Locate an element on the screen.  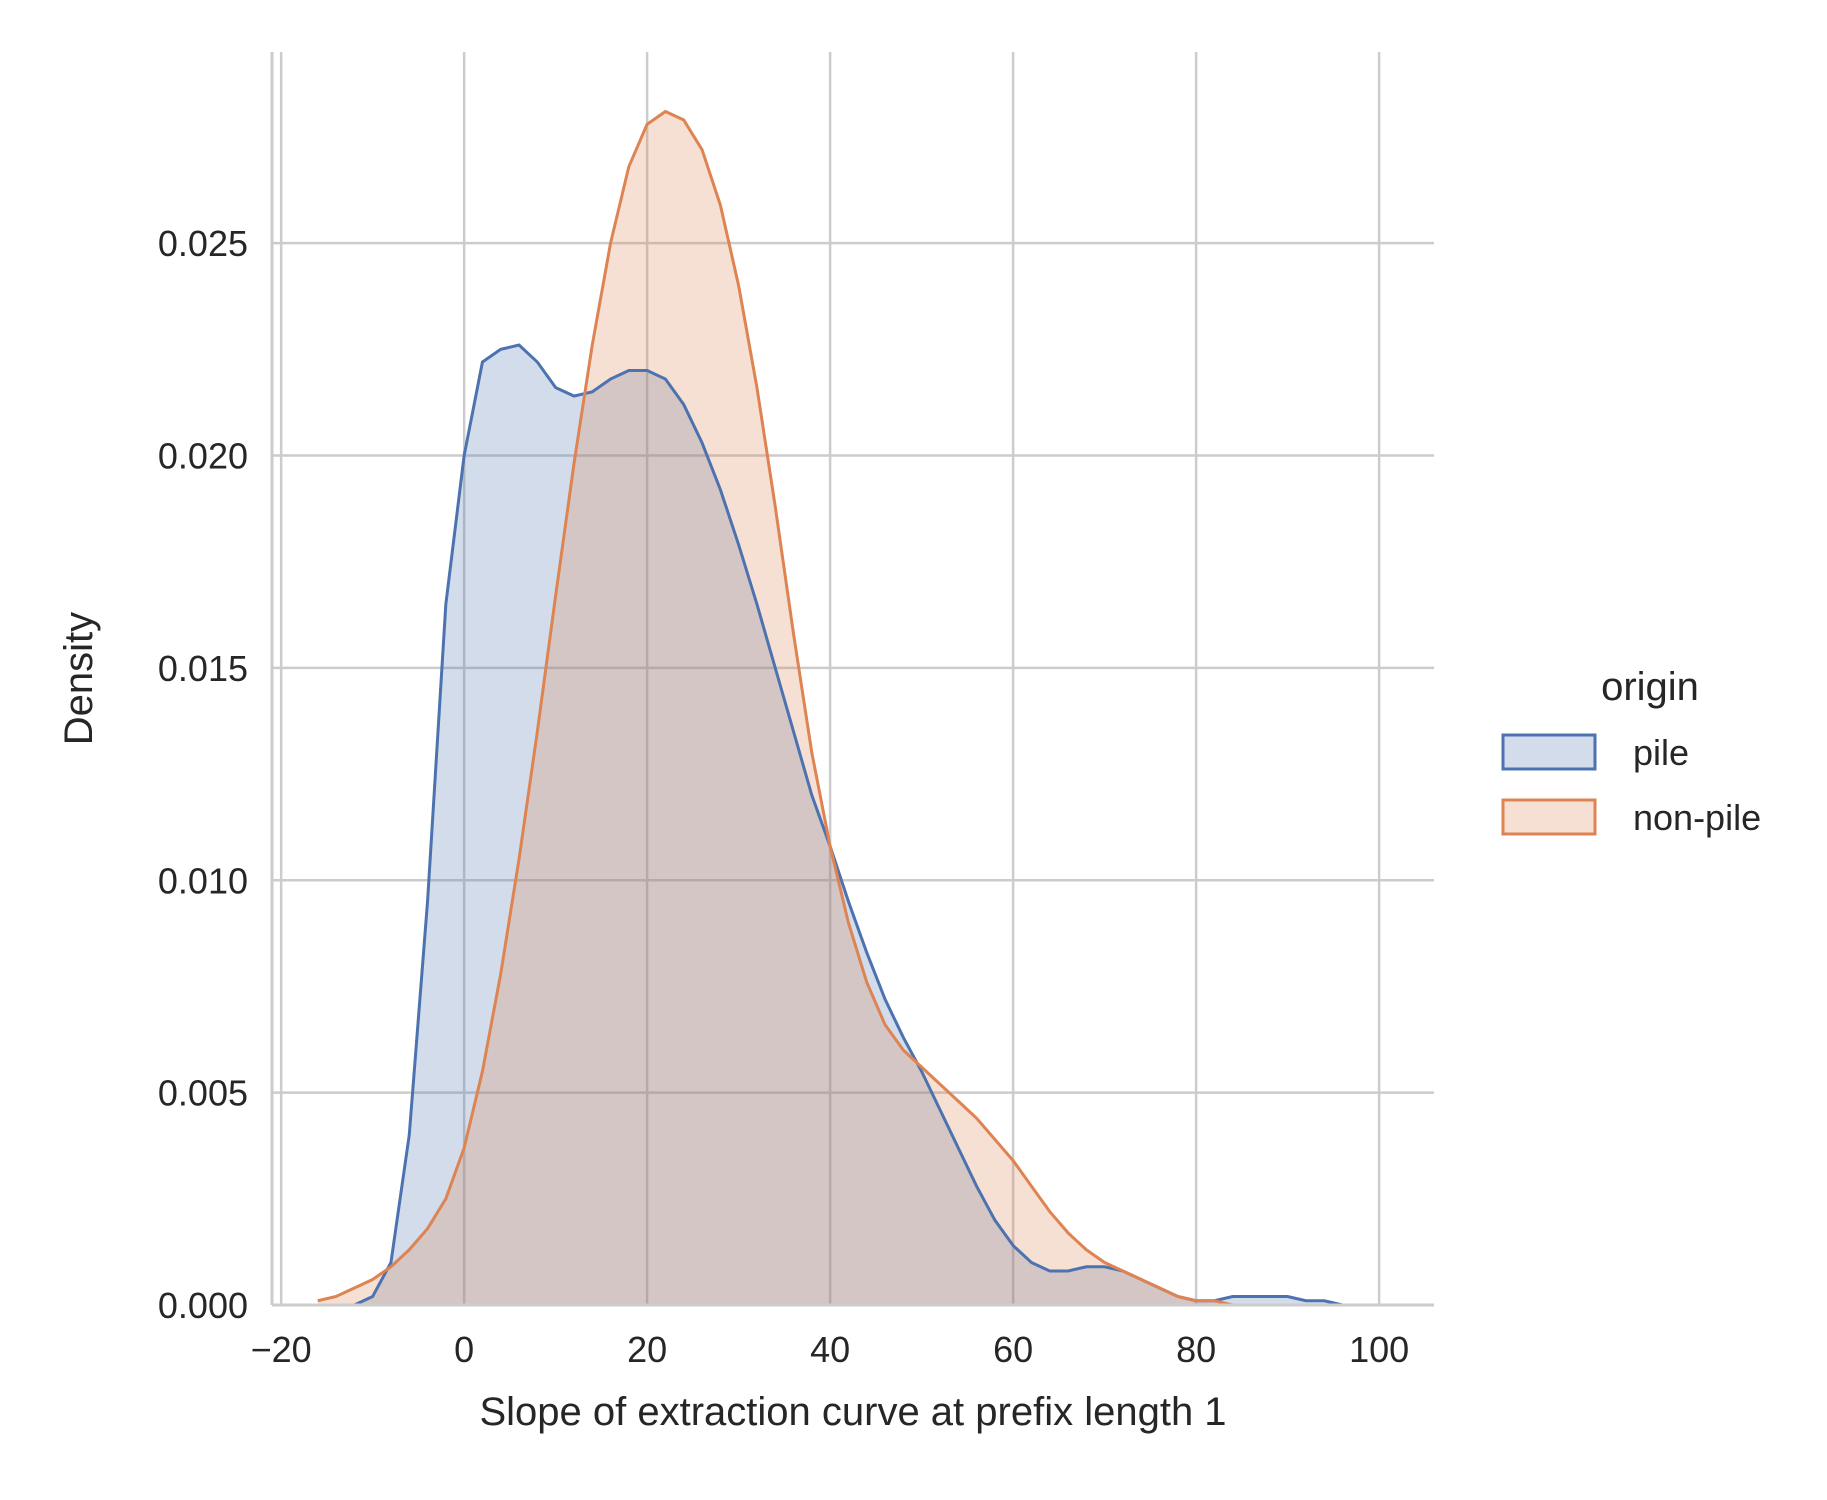
y-tick-label: 0.005 is located at coordinates (203, 1093).